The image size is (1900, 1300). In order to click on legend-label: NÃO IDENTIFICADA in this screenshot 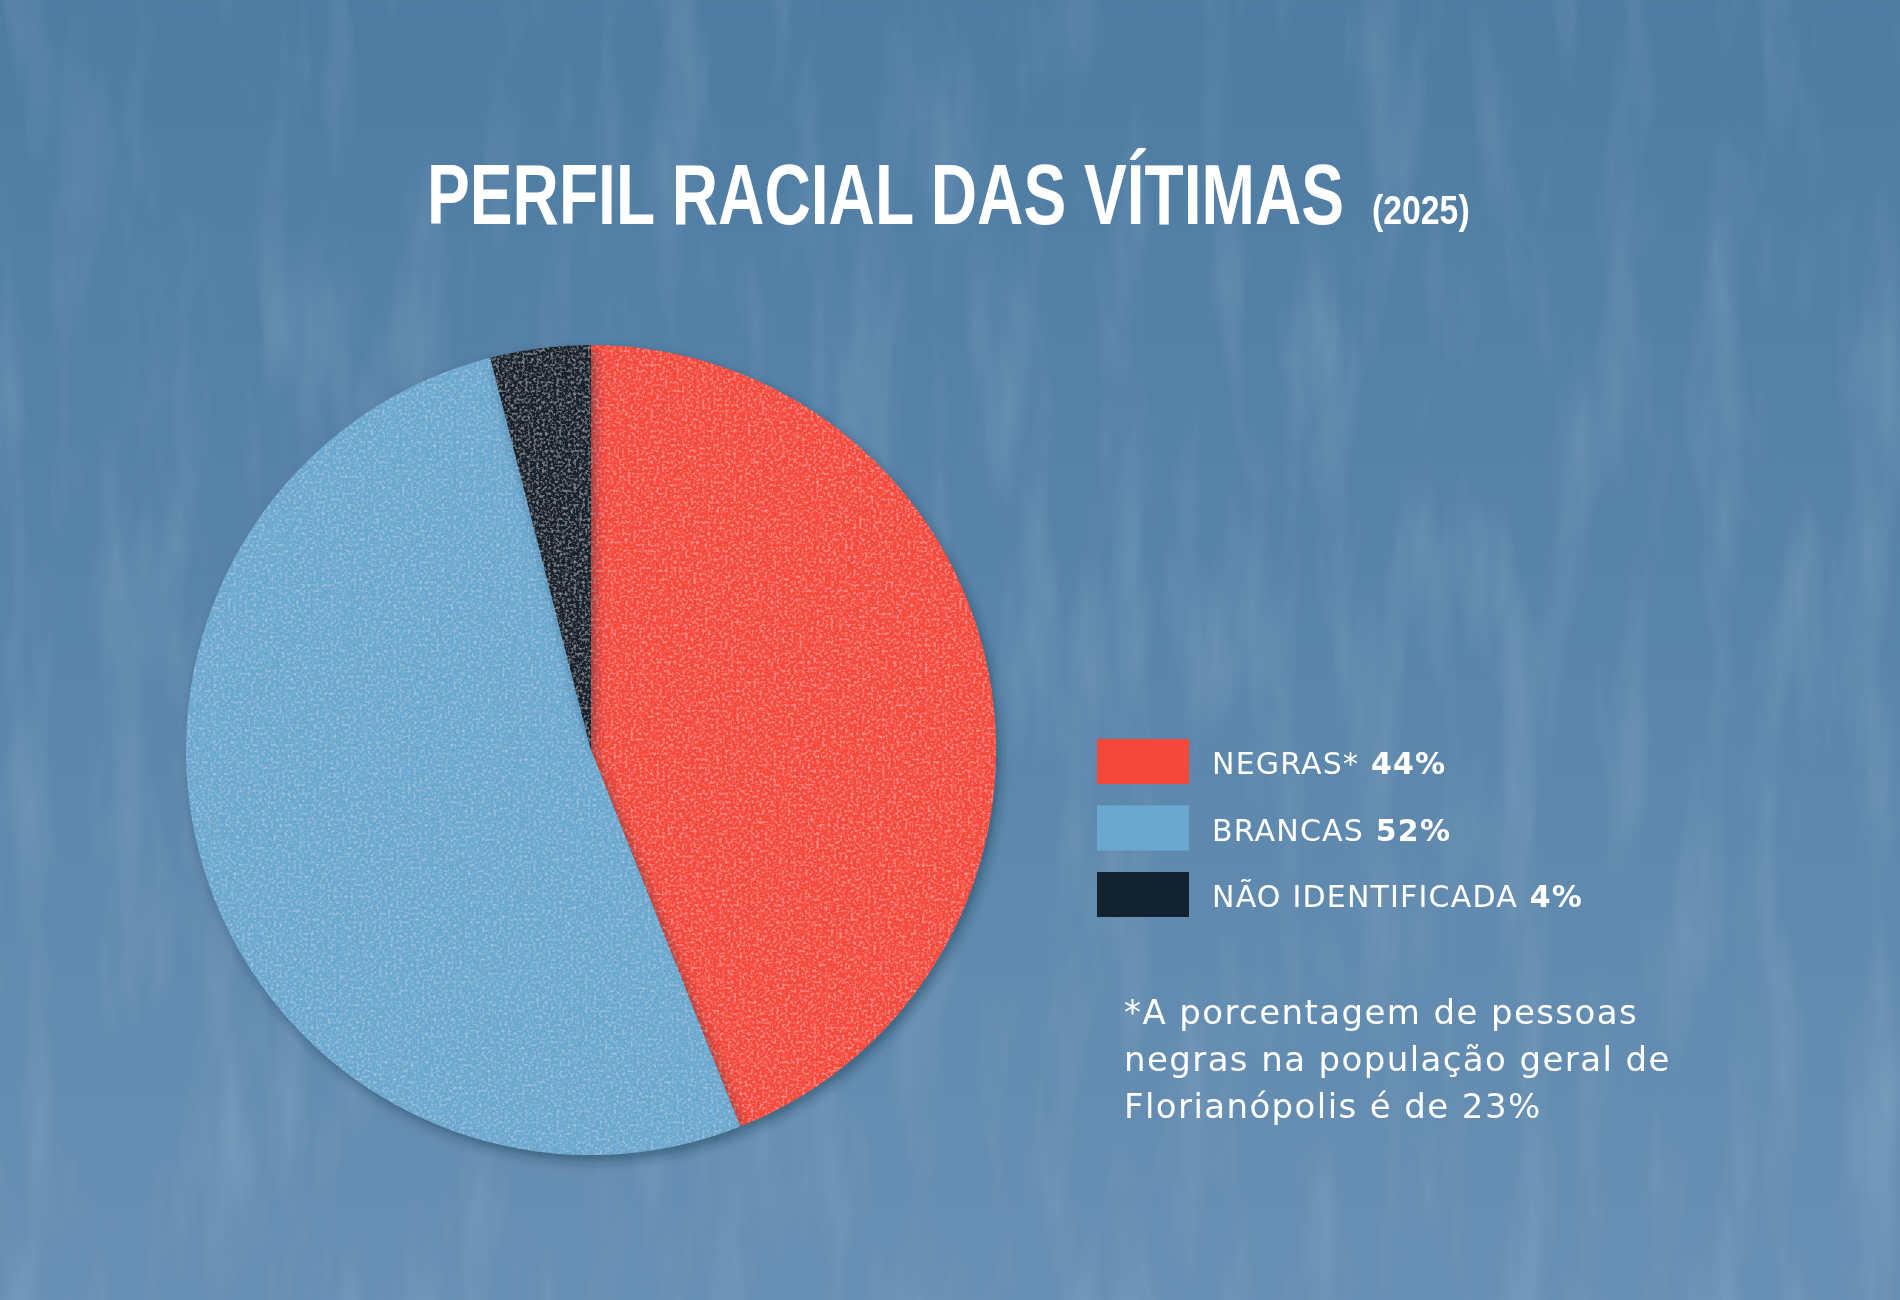, I will do `click(1365, 896)`.